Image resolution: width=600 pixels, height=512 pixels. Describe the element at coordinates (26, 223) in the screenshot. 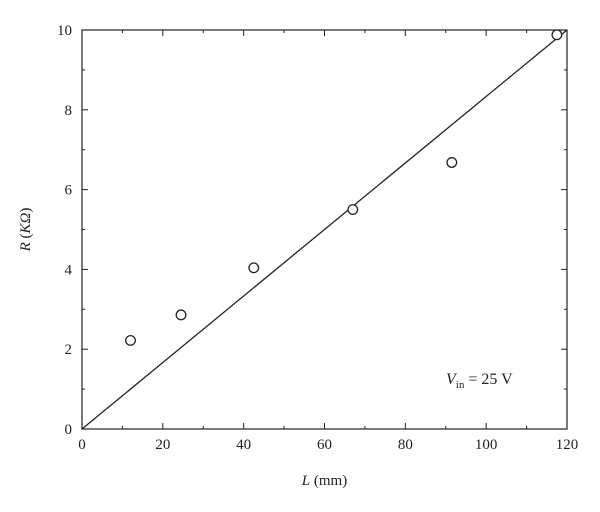

I see `y-axis-label-unit: KΩ` at that location.